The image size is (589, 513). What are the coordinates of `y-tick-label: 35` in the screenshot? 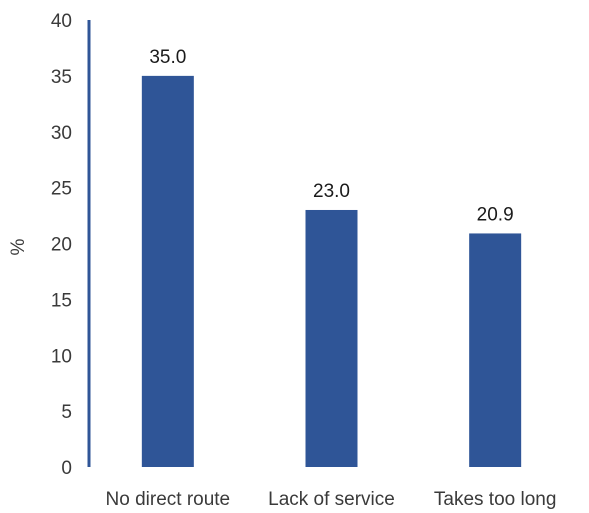 It's located at (61, 77).